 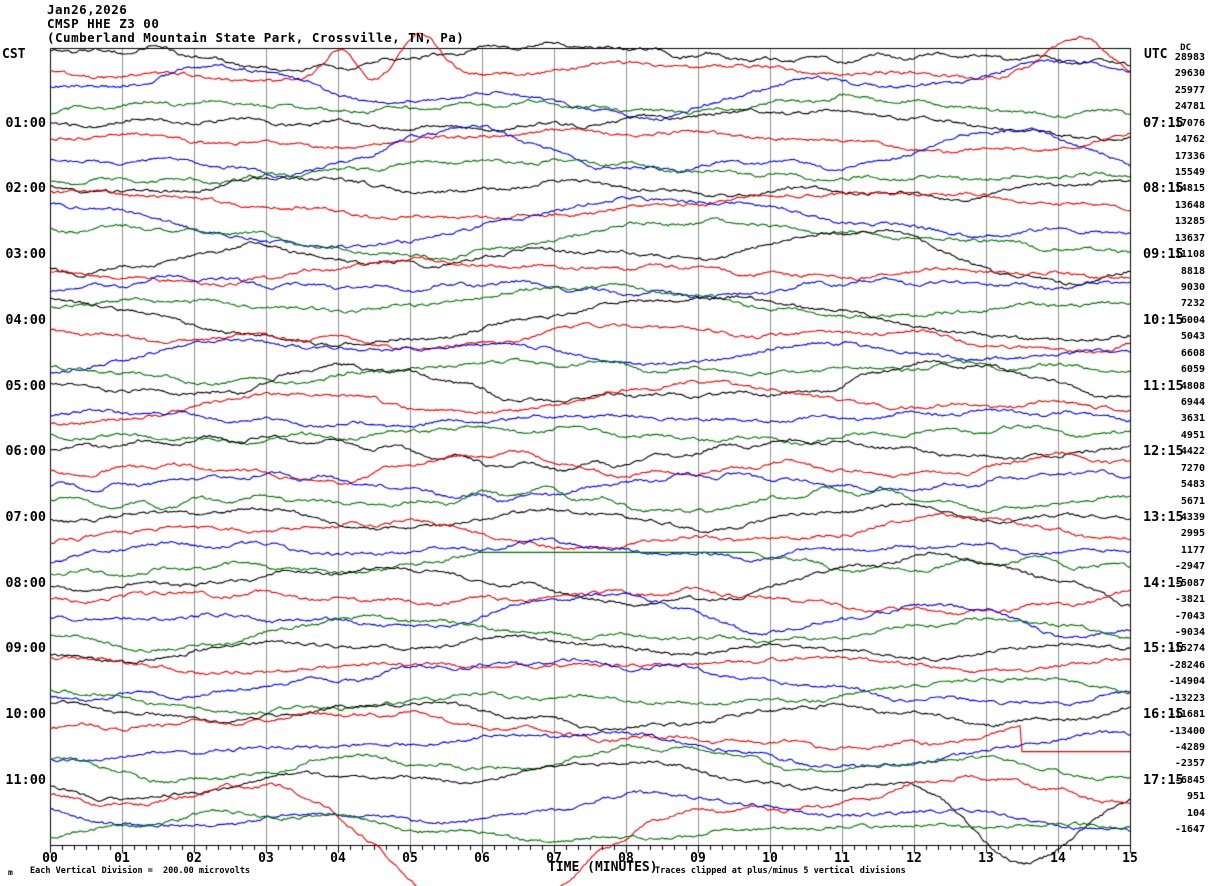 What do you see at coordinates (698, 858) in the screenshot?
I see `x-tick-label: 09` at bounding box center [698, 858].